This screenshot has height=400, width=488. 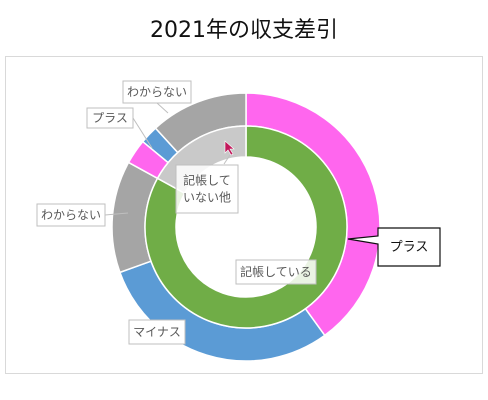 What do you see at coordinates (207, 180) in the screenshot?
I see `data-label-6-0: 記帳して` at bounding box center [207, 180].